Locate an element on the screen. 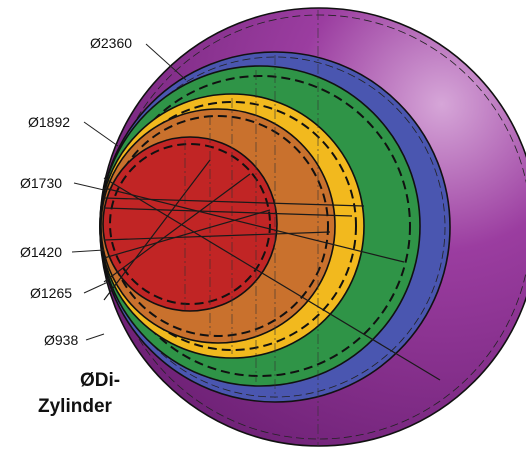  caption-line-1: ØDi- is located at coordinates (100, 380).